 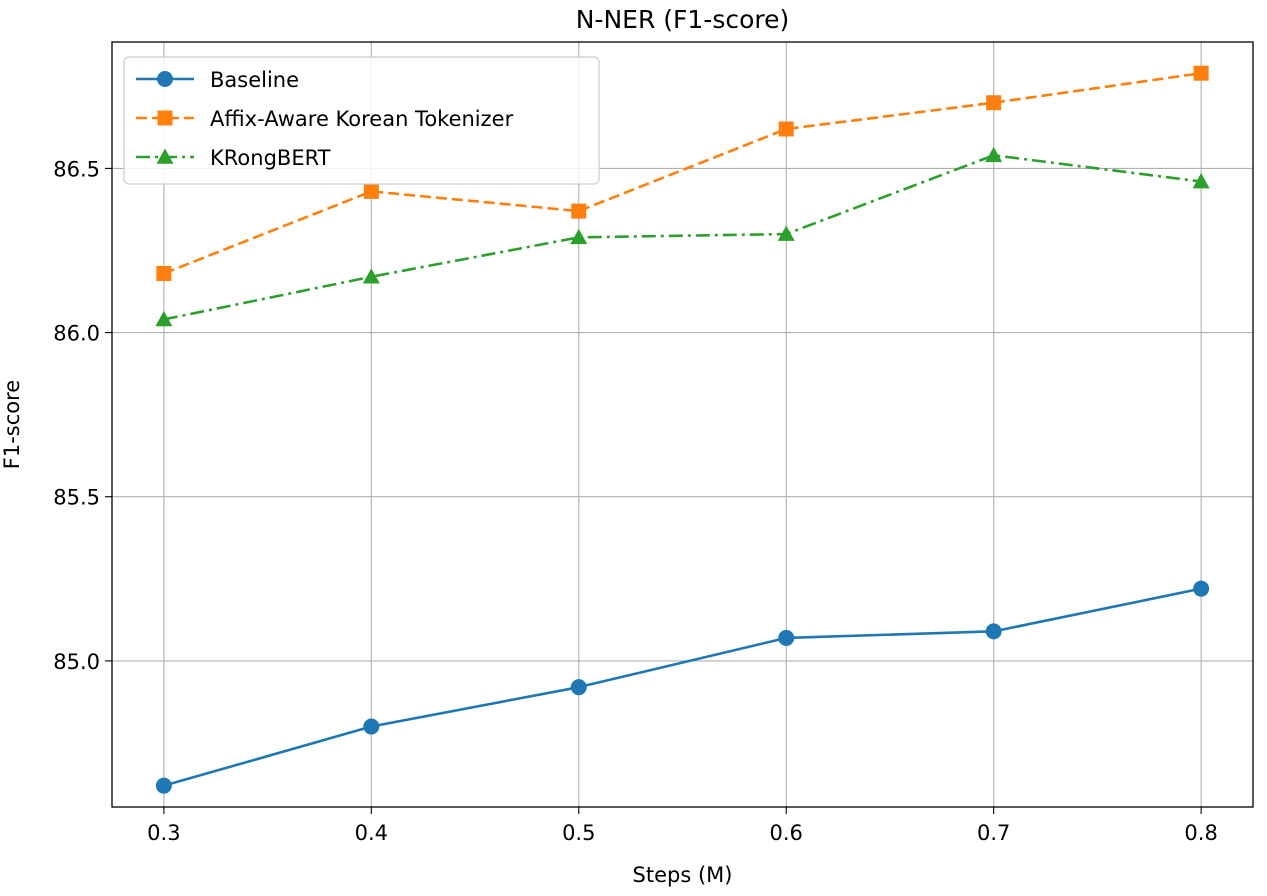 What do you see at coordinates (254, 80) in the screenshot?
I see `legend-label: Baseline` at bounding box center [254, 80].